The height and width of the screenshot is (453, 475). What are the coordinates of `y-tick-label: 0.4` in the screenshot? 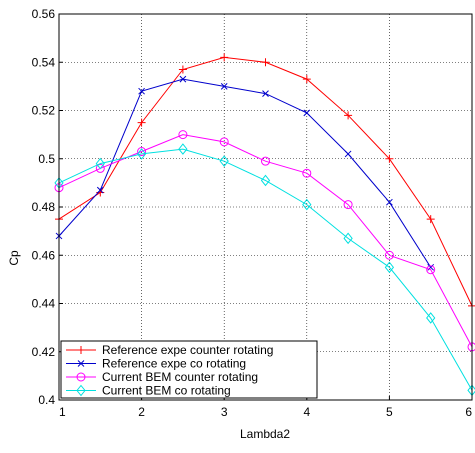 It's located at (46, 400).